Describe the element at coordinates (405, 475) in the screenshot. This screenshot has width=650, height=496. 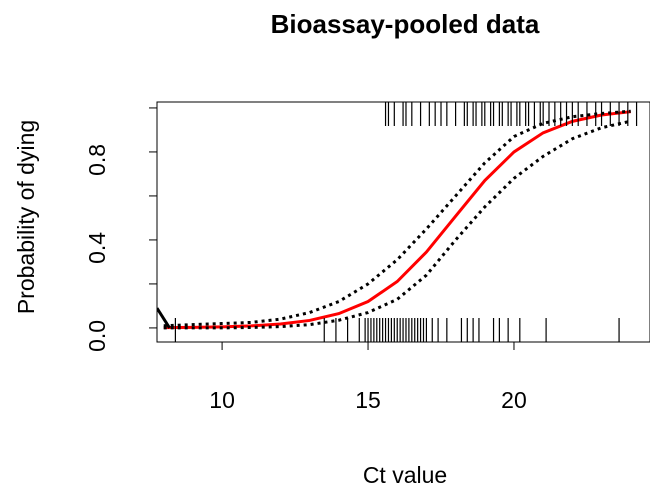
I see `x-axis-label: Ct value` at that location.